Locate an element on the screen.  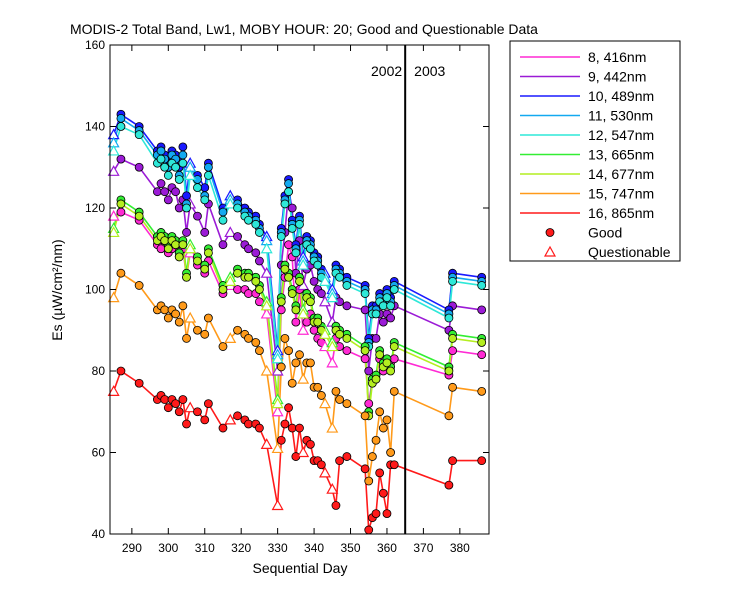
legend-label-6: 14, 677nm is located at coordinates (621, 174).